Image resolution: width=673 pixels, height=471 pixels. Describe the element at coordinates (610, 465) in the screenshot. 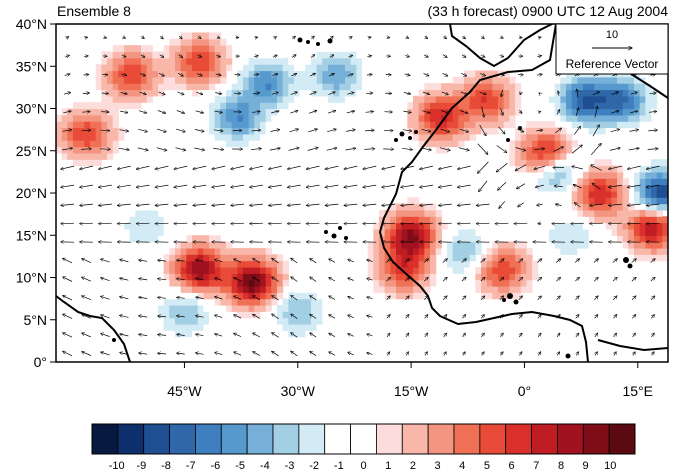

I see `colorbar-label: 10` at that location.